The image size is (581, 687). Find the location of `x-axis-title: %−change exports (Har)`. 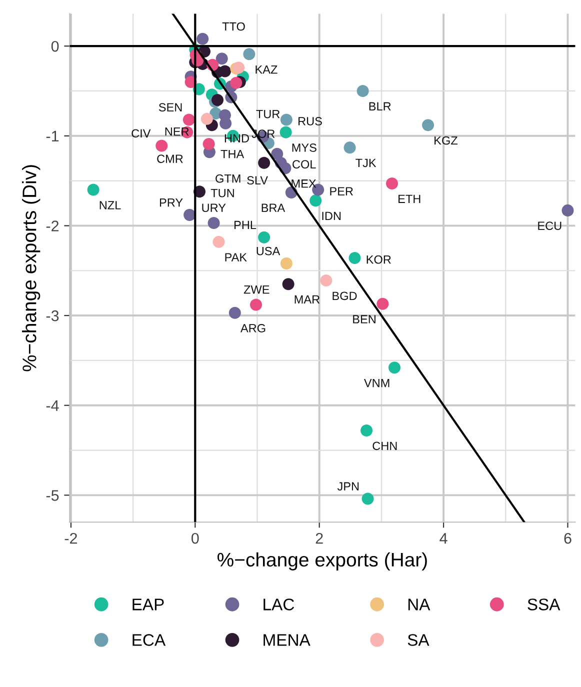

x-axis-title: %−change exports (Har) is located at coordinates (322, 561).